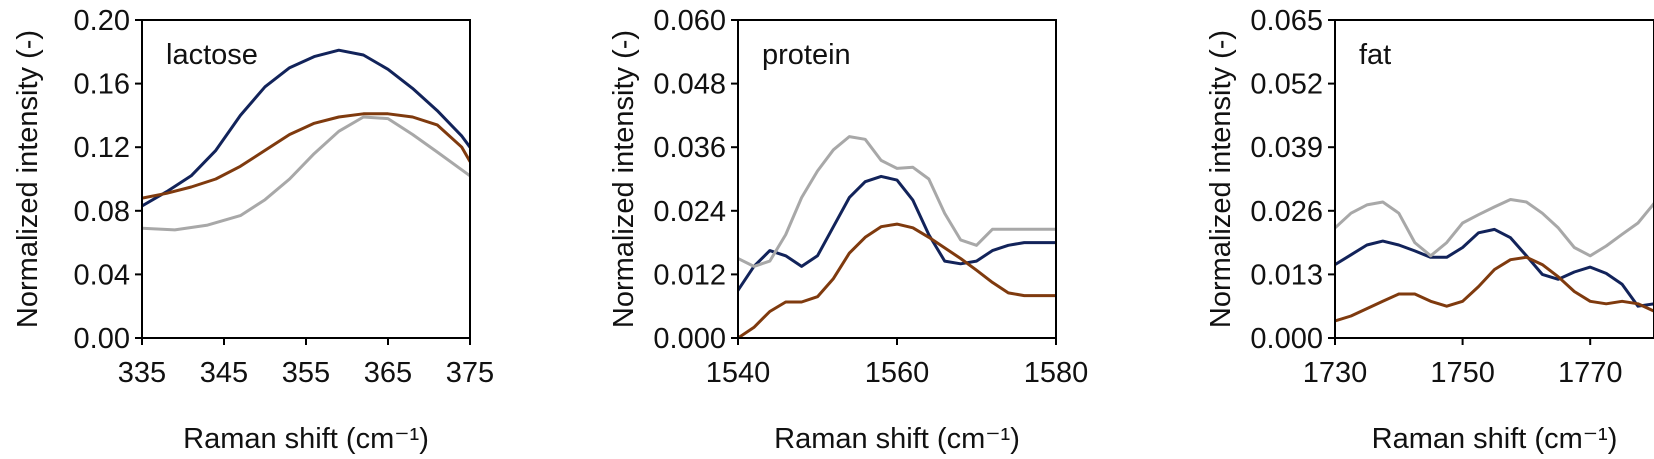  Describe the element at coordinates (1286, 148) in the screenshot. I see `y-tick-label: 0.039` at that location.